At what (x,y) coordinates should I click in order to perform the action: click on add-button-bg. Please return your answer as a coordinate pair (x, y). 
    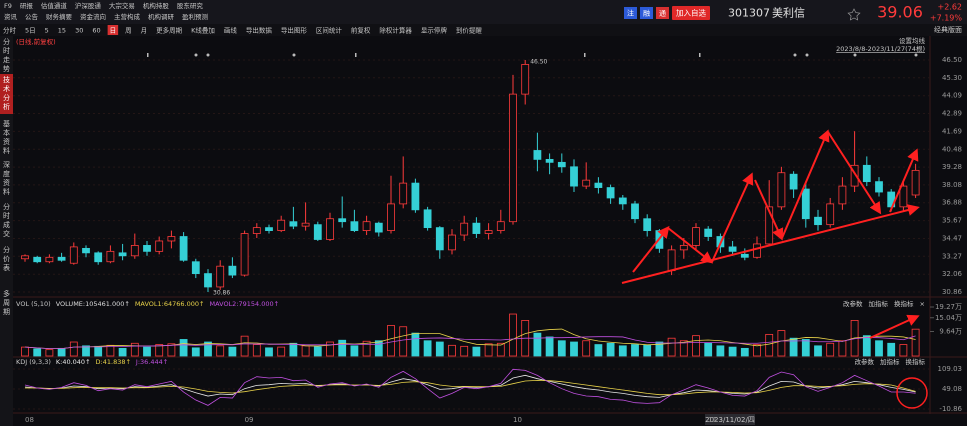
    Looking at the image, I should click on (691, 13).